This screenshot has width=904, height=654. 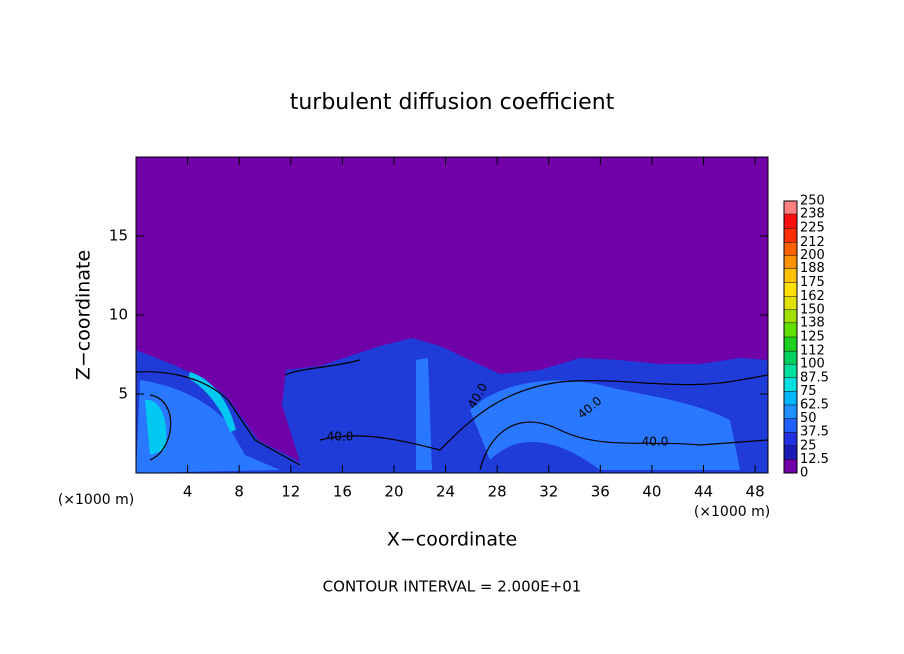 What do you see at coordinates (290, 492) in the screenshot?
I see `x-tick-label: 12` at bounding box center [290, 492].